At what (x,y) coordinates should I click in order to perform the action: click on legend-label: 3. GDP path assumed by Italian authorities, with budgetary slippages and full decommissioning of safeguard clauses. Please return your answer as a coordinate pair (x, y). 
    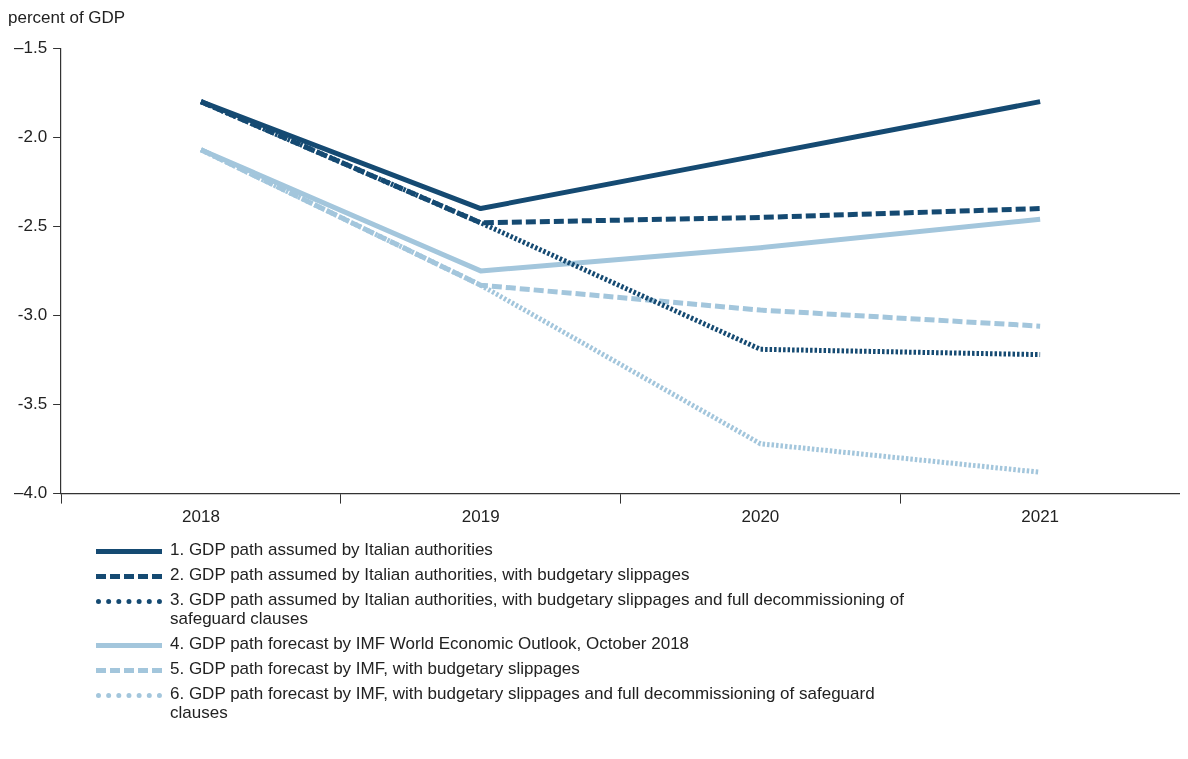
    Looking at the image, I should click on (537, 609).